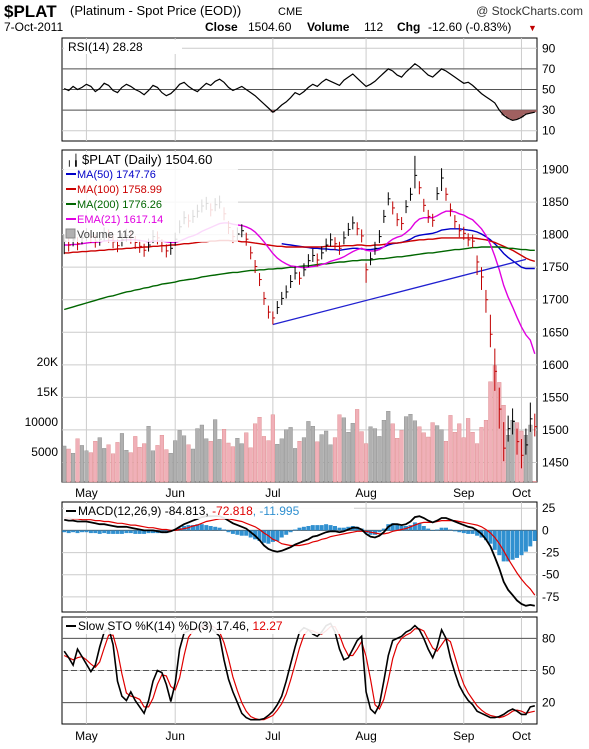 Image resolution: width=589 pixels, height=749 pixels. I want to click on sto-legend: Slow STO %K(14) %D(3) 17.46, 12.27, so click(212, 626).